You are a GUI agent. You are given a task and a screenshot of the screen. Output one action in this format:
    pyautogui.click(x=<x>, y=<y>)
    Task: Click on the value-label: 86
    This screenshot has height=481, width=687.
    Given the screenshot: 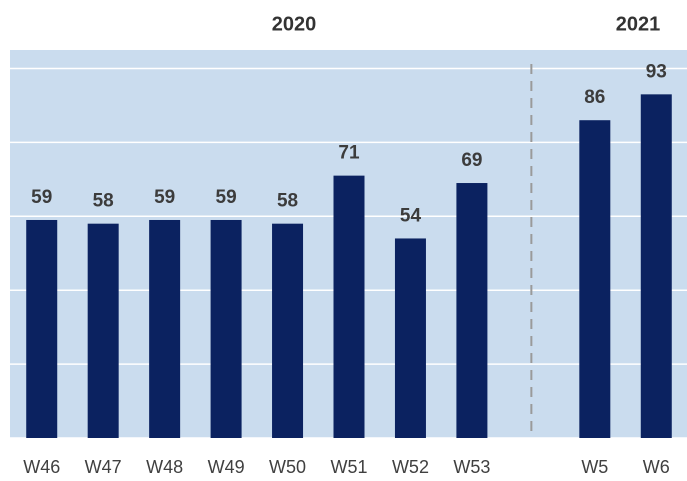 What is the action you would take?
    pyautogui.click(x=594, y=97)
    